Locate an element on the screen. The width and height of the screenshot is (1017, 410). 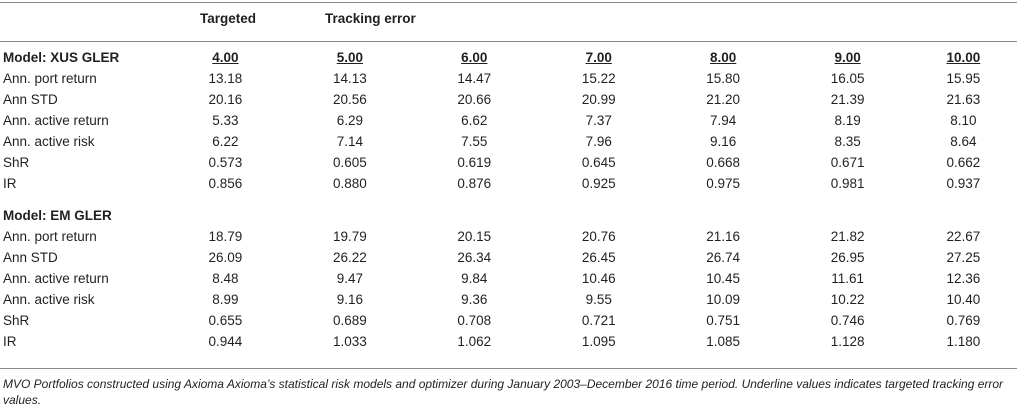
cell: 26.95 is located at coordinates (847, 257).